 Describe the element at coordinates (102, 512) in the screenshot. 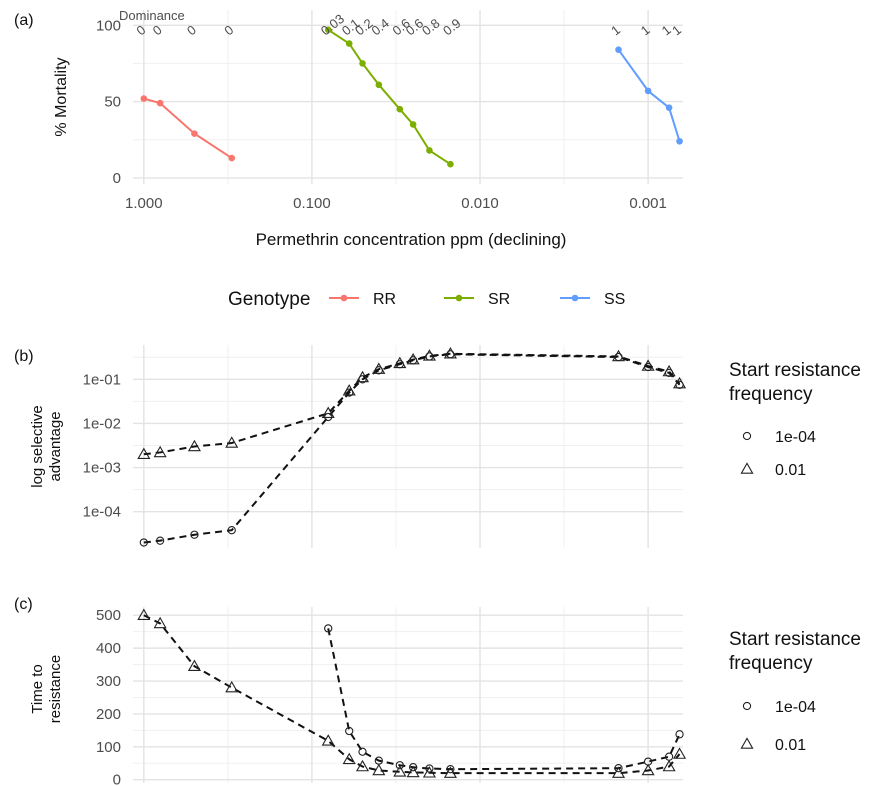

I see `b-y-tick-label: 1e-04` at that location.